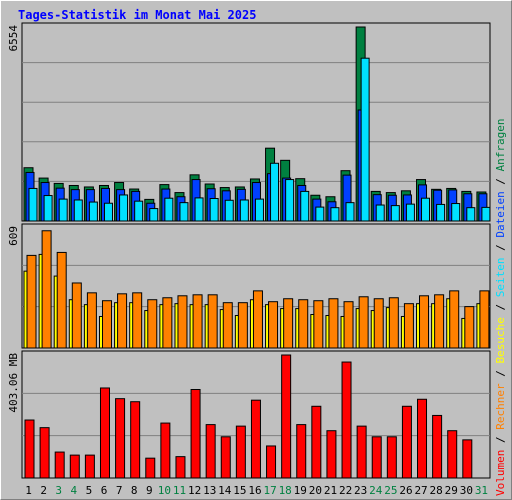 This screenshot has height=500, width=512. Describe the element at coordinates (390, 490) in the screenshot. I see `day-label-25: 25` at that location.